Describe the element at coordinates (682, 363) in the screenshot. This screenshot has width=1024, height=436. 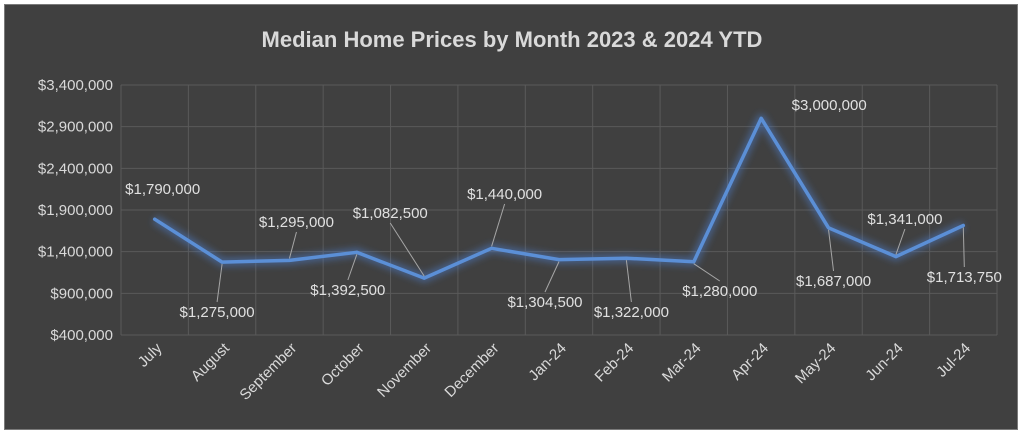
I see `x-tick-label: Mar-24` at that location.